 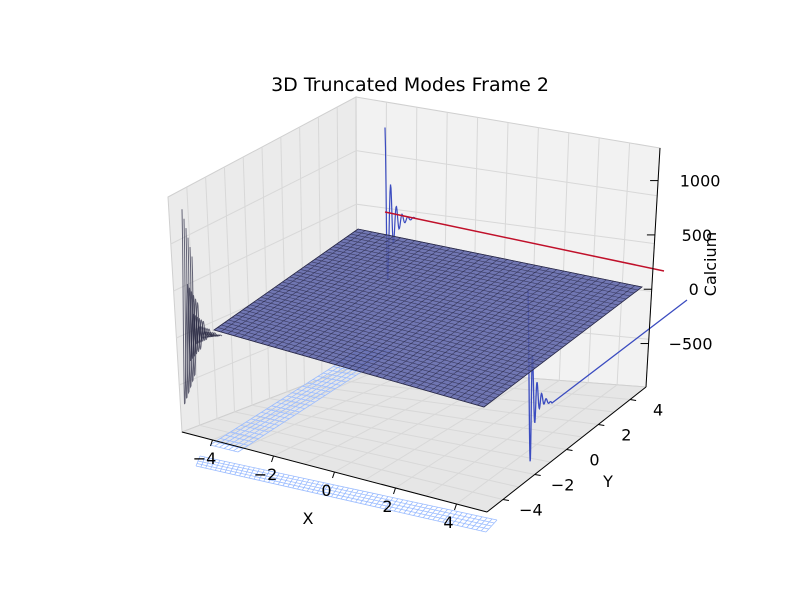 I want to click on x-tick-label: 2, so click(x=387, y=506).